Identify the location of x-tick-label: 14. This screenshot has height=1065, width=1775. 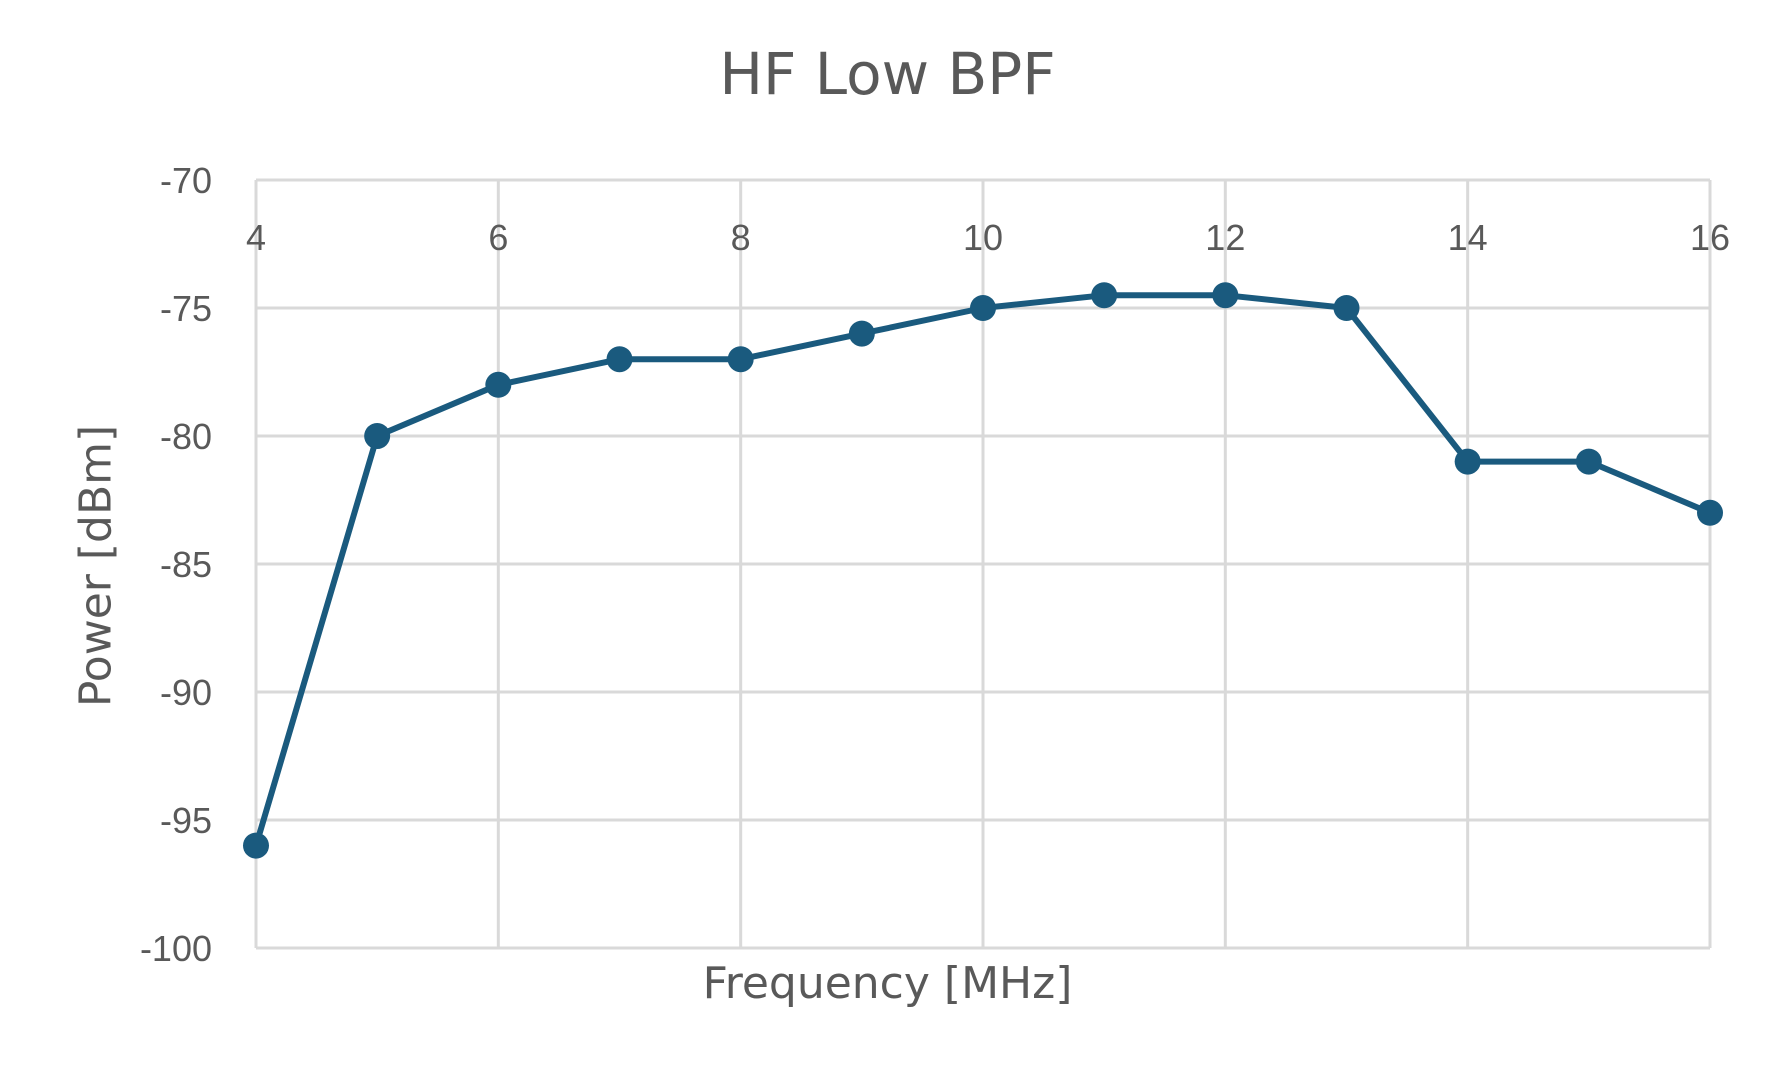
(1468, 237).